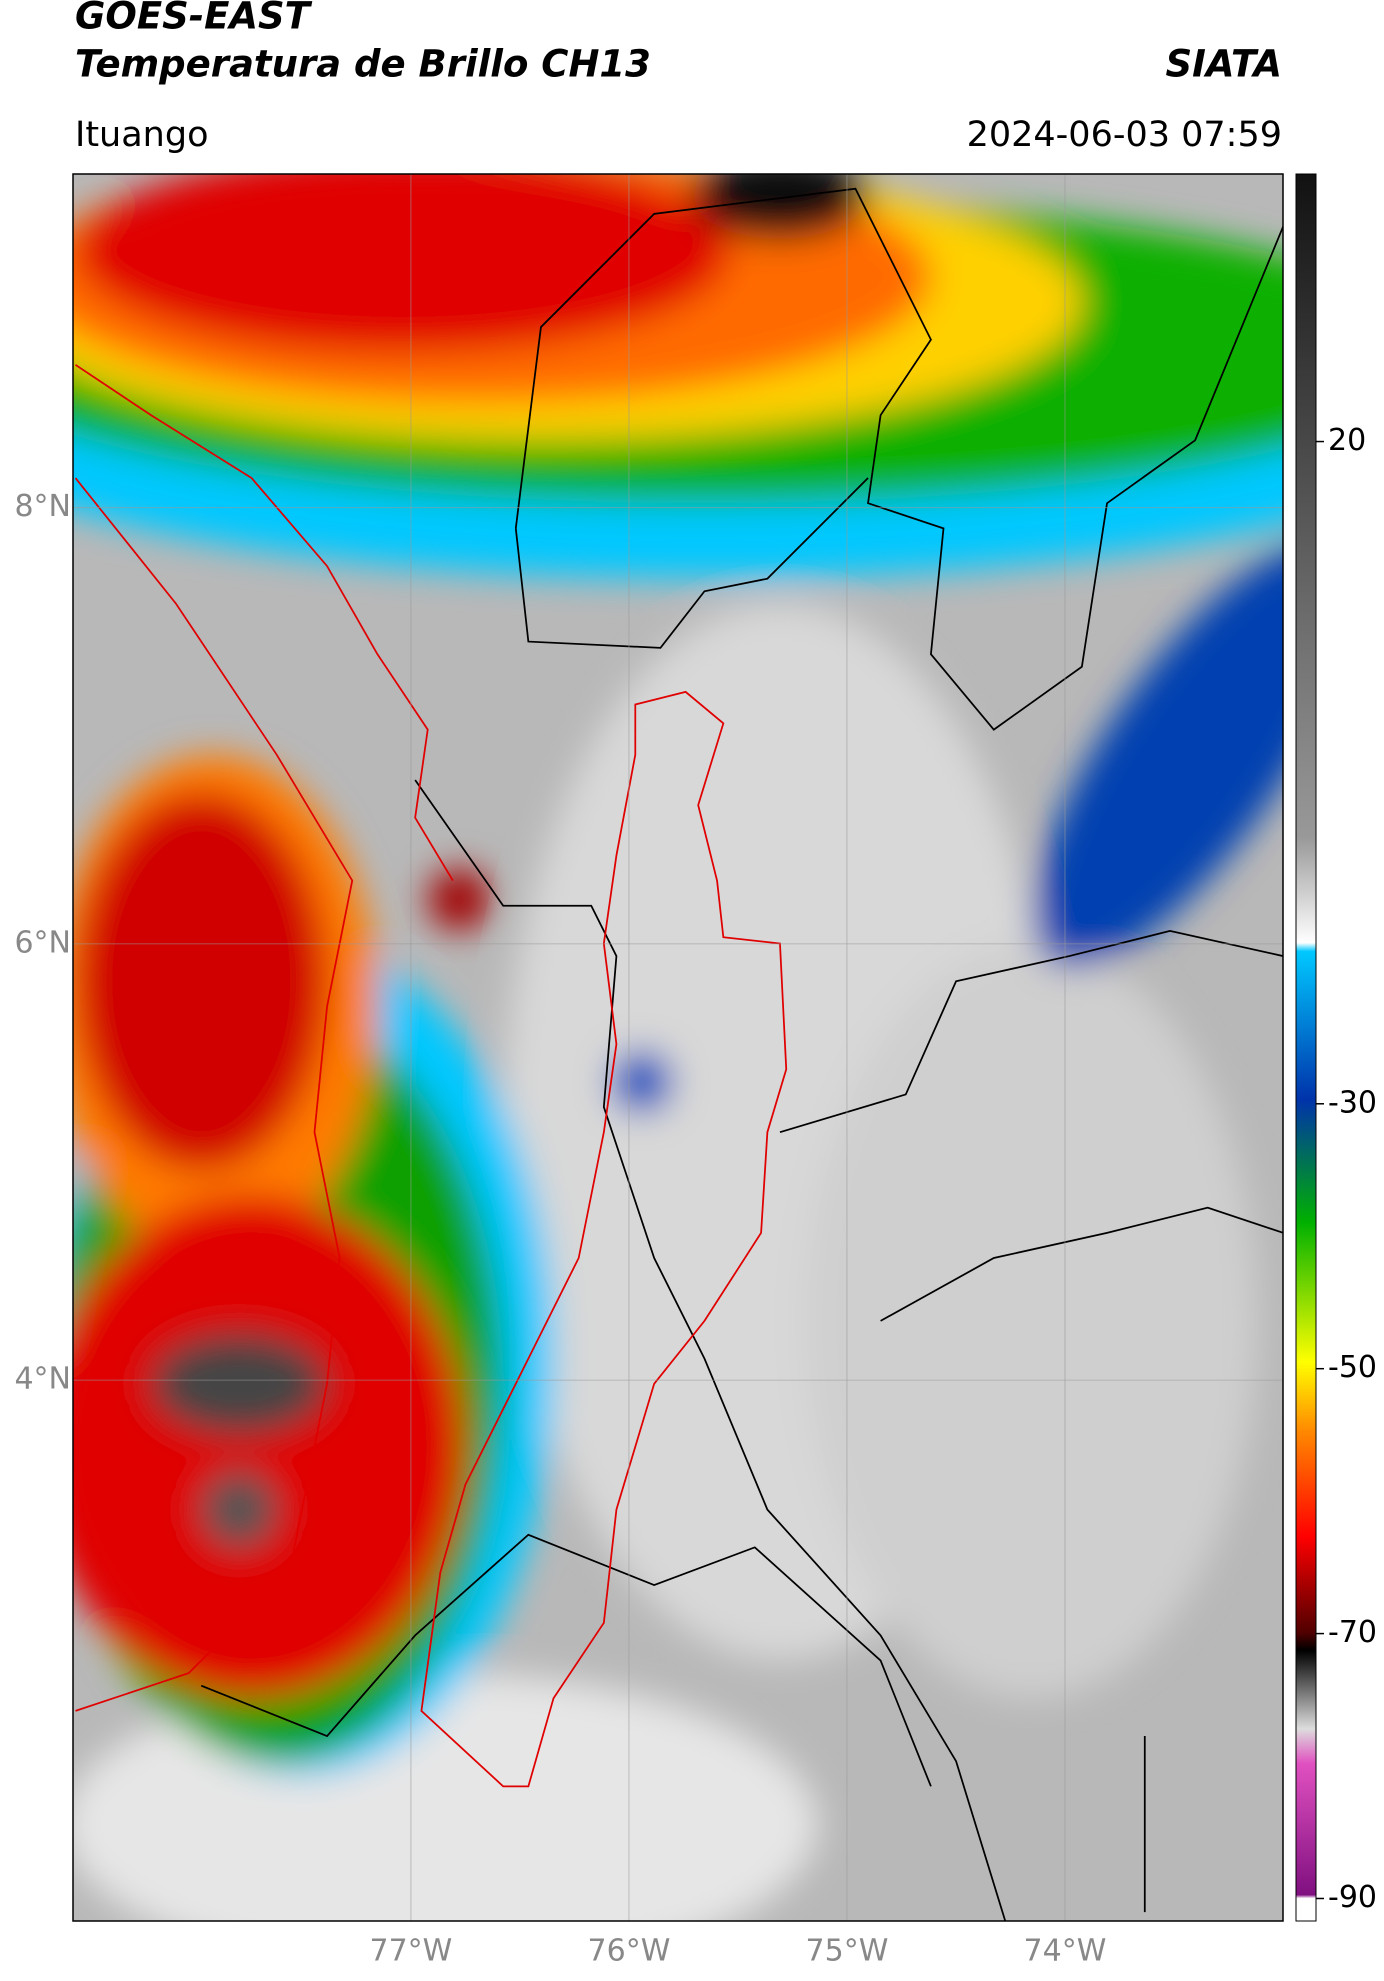  I want to click on datetime: 2024-06-03 07:59, so click(1124, 135).